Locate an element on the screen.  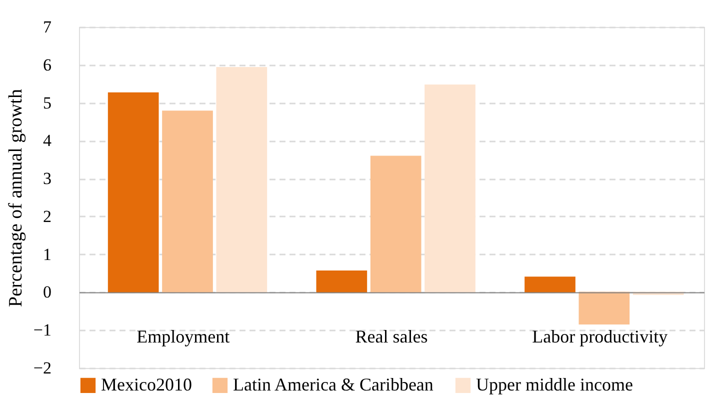
y-tick-label: 7 is located at coordinates (47, 27).